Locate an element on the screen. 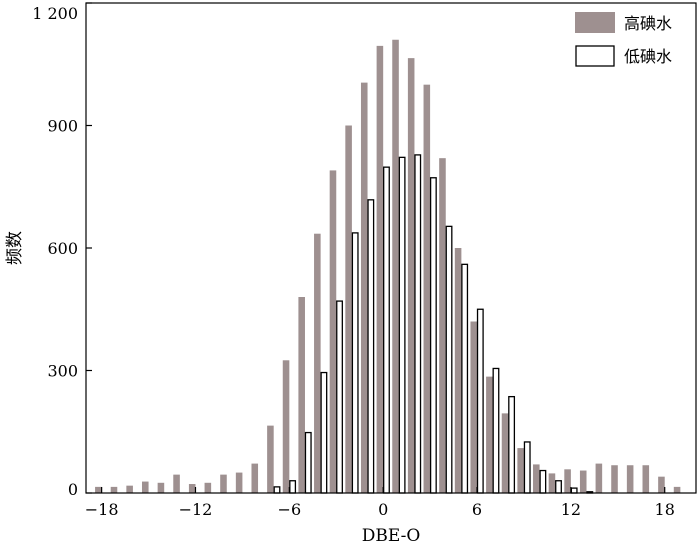  y-tick-label: 600 is located at coordinates (62, 248).